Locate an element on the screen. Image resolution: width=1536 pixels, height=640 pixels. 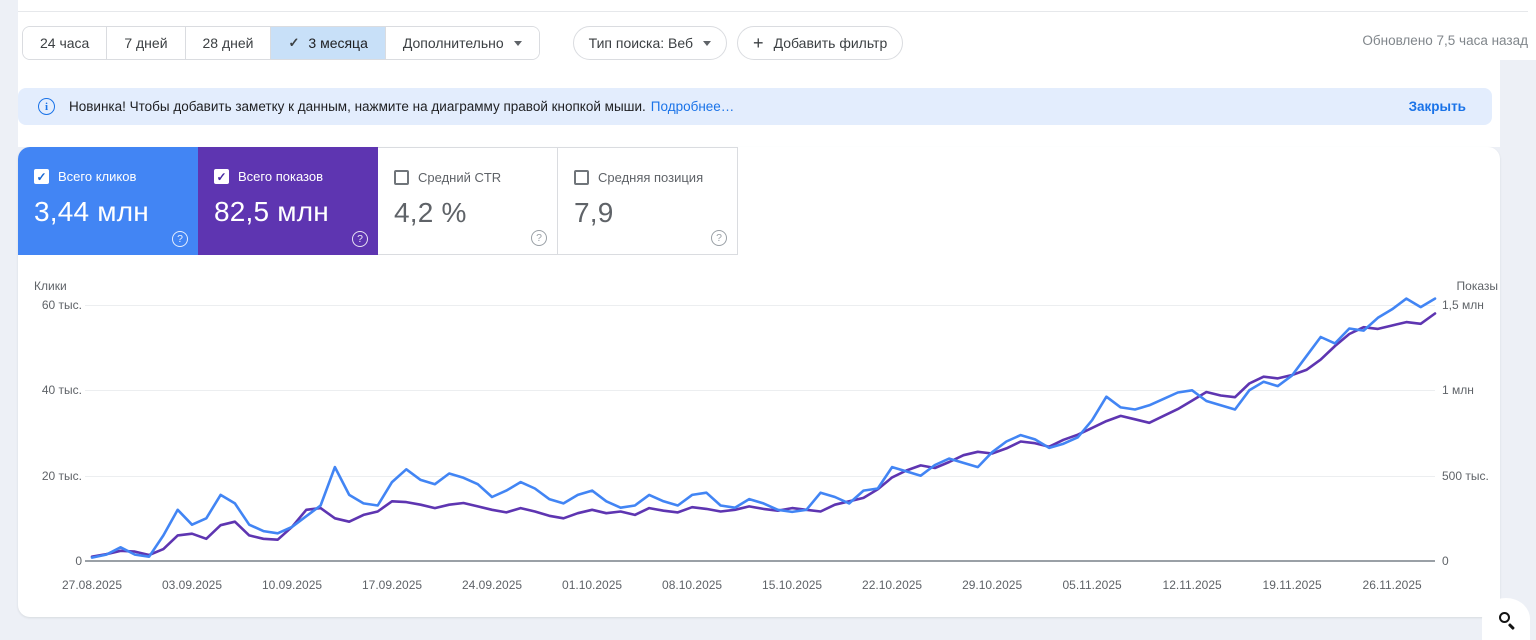
close-banner-button: Закрыть is located at coordinates (1437, 106).